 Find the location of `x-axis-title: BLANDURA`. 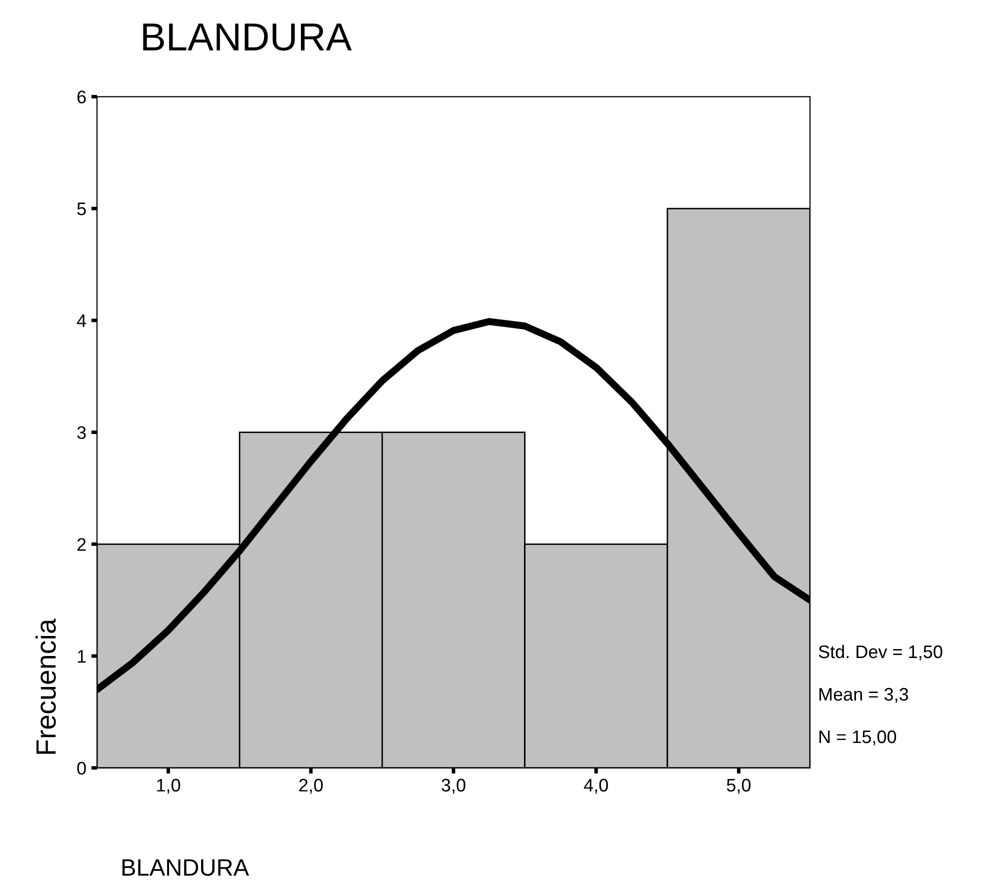

x-axis-title: BLANDURA is located at coordinates (186, 867).